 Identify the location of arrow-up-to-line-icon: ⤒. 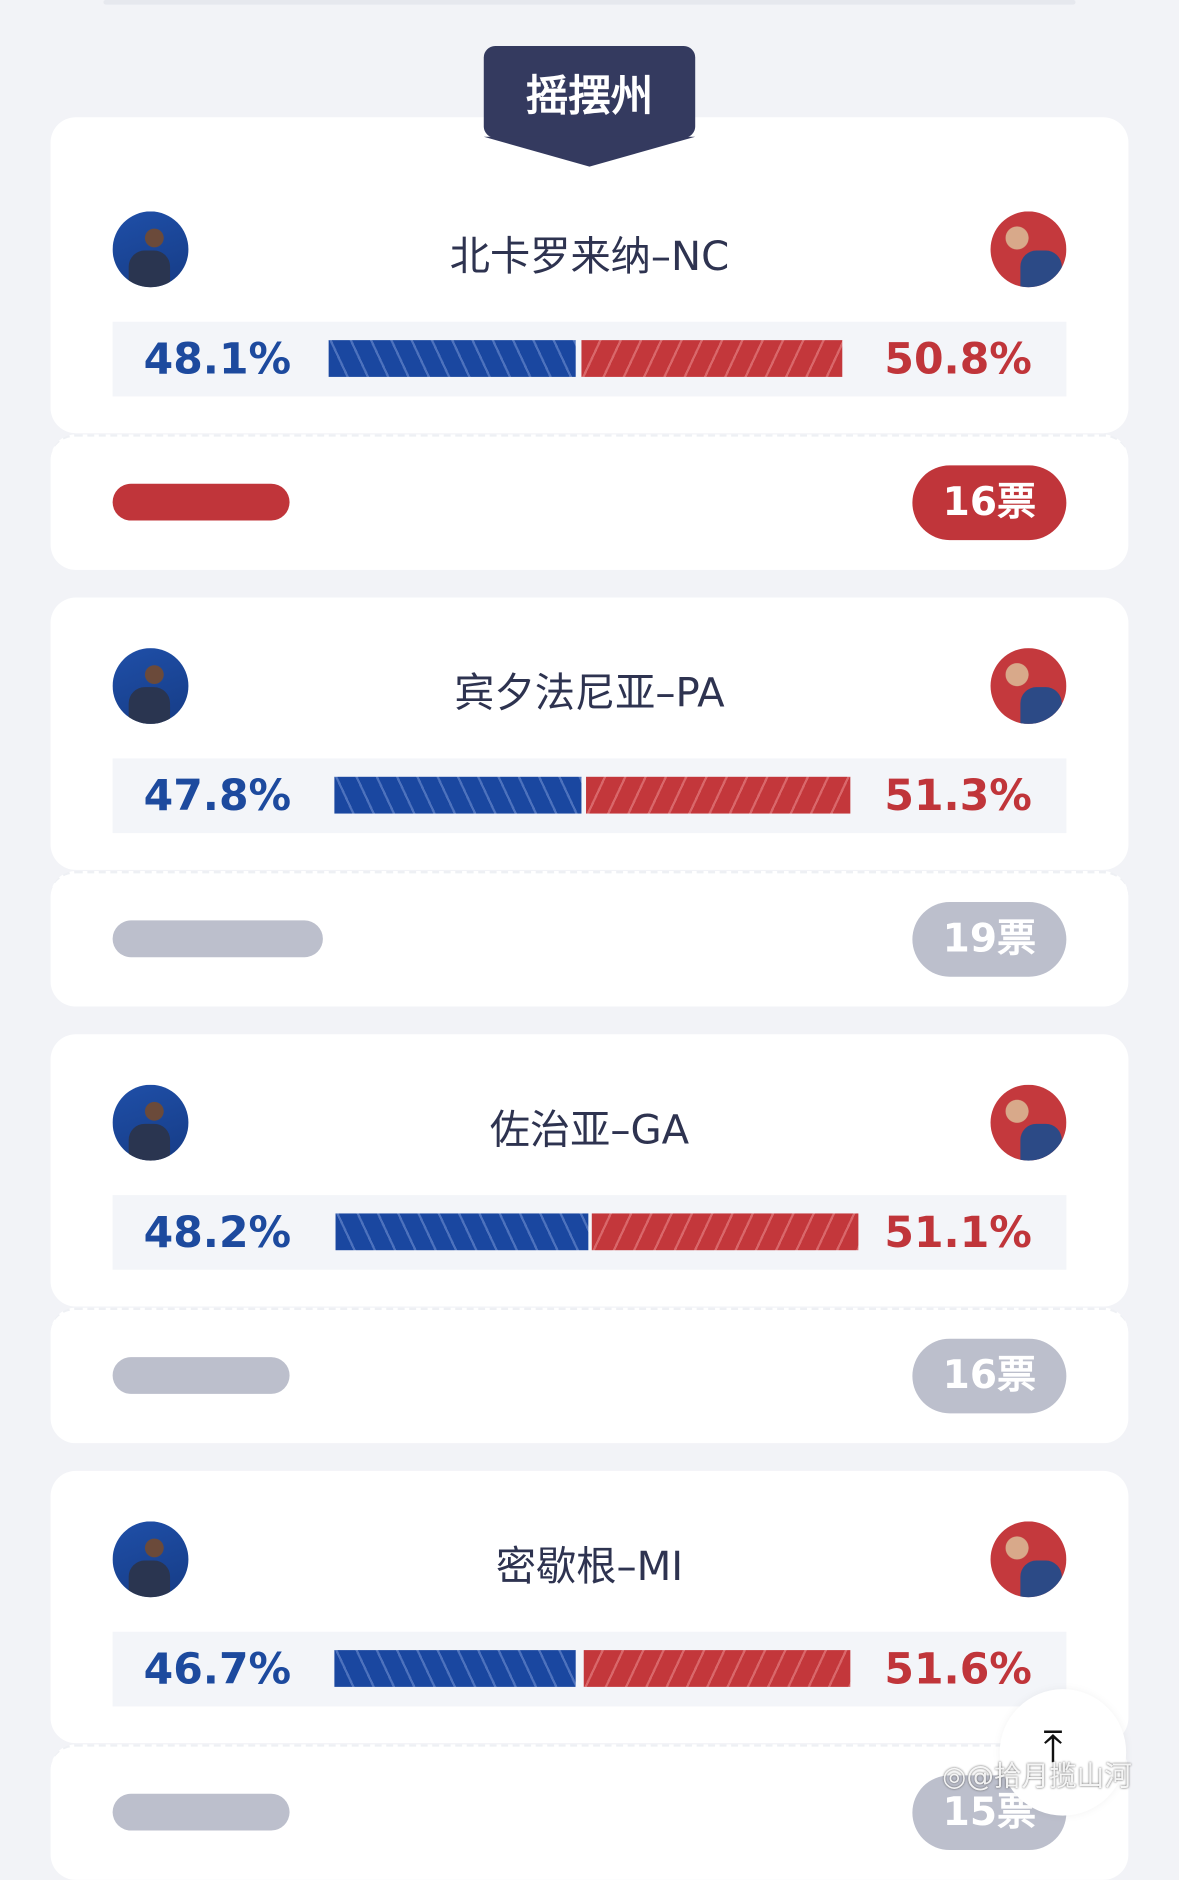
(1053, 1746).